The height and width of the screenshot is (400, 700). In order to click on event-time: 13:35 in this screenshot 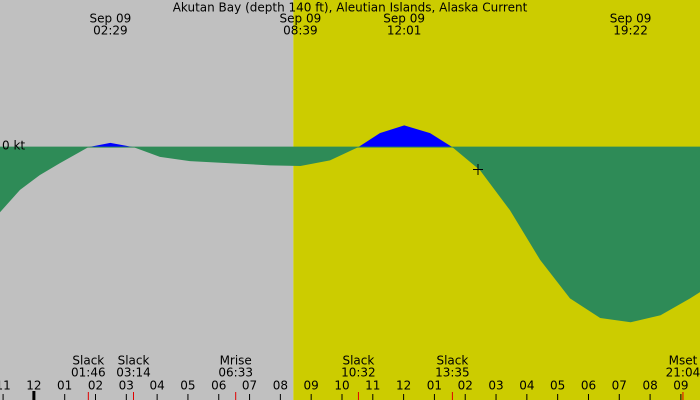, I will do `click(452, 373)`.